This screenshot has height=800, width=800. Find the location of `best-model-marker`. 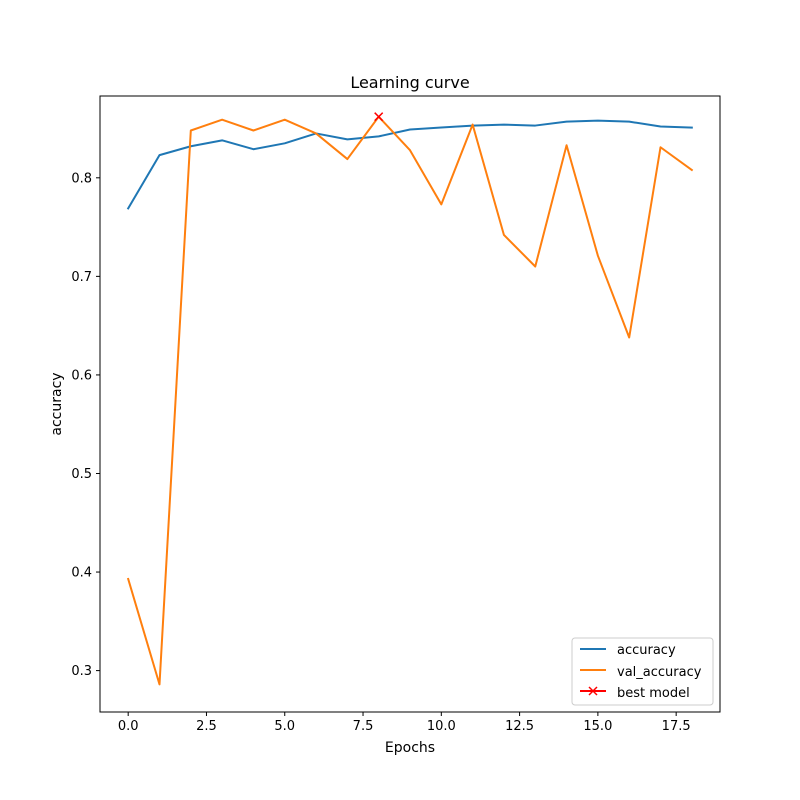

best-model-marker is located at coordinates (379, 117).